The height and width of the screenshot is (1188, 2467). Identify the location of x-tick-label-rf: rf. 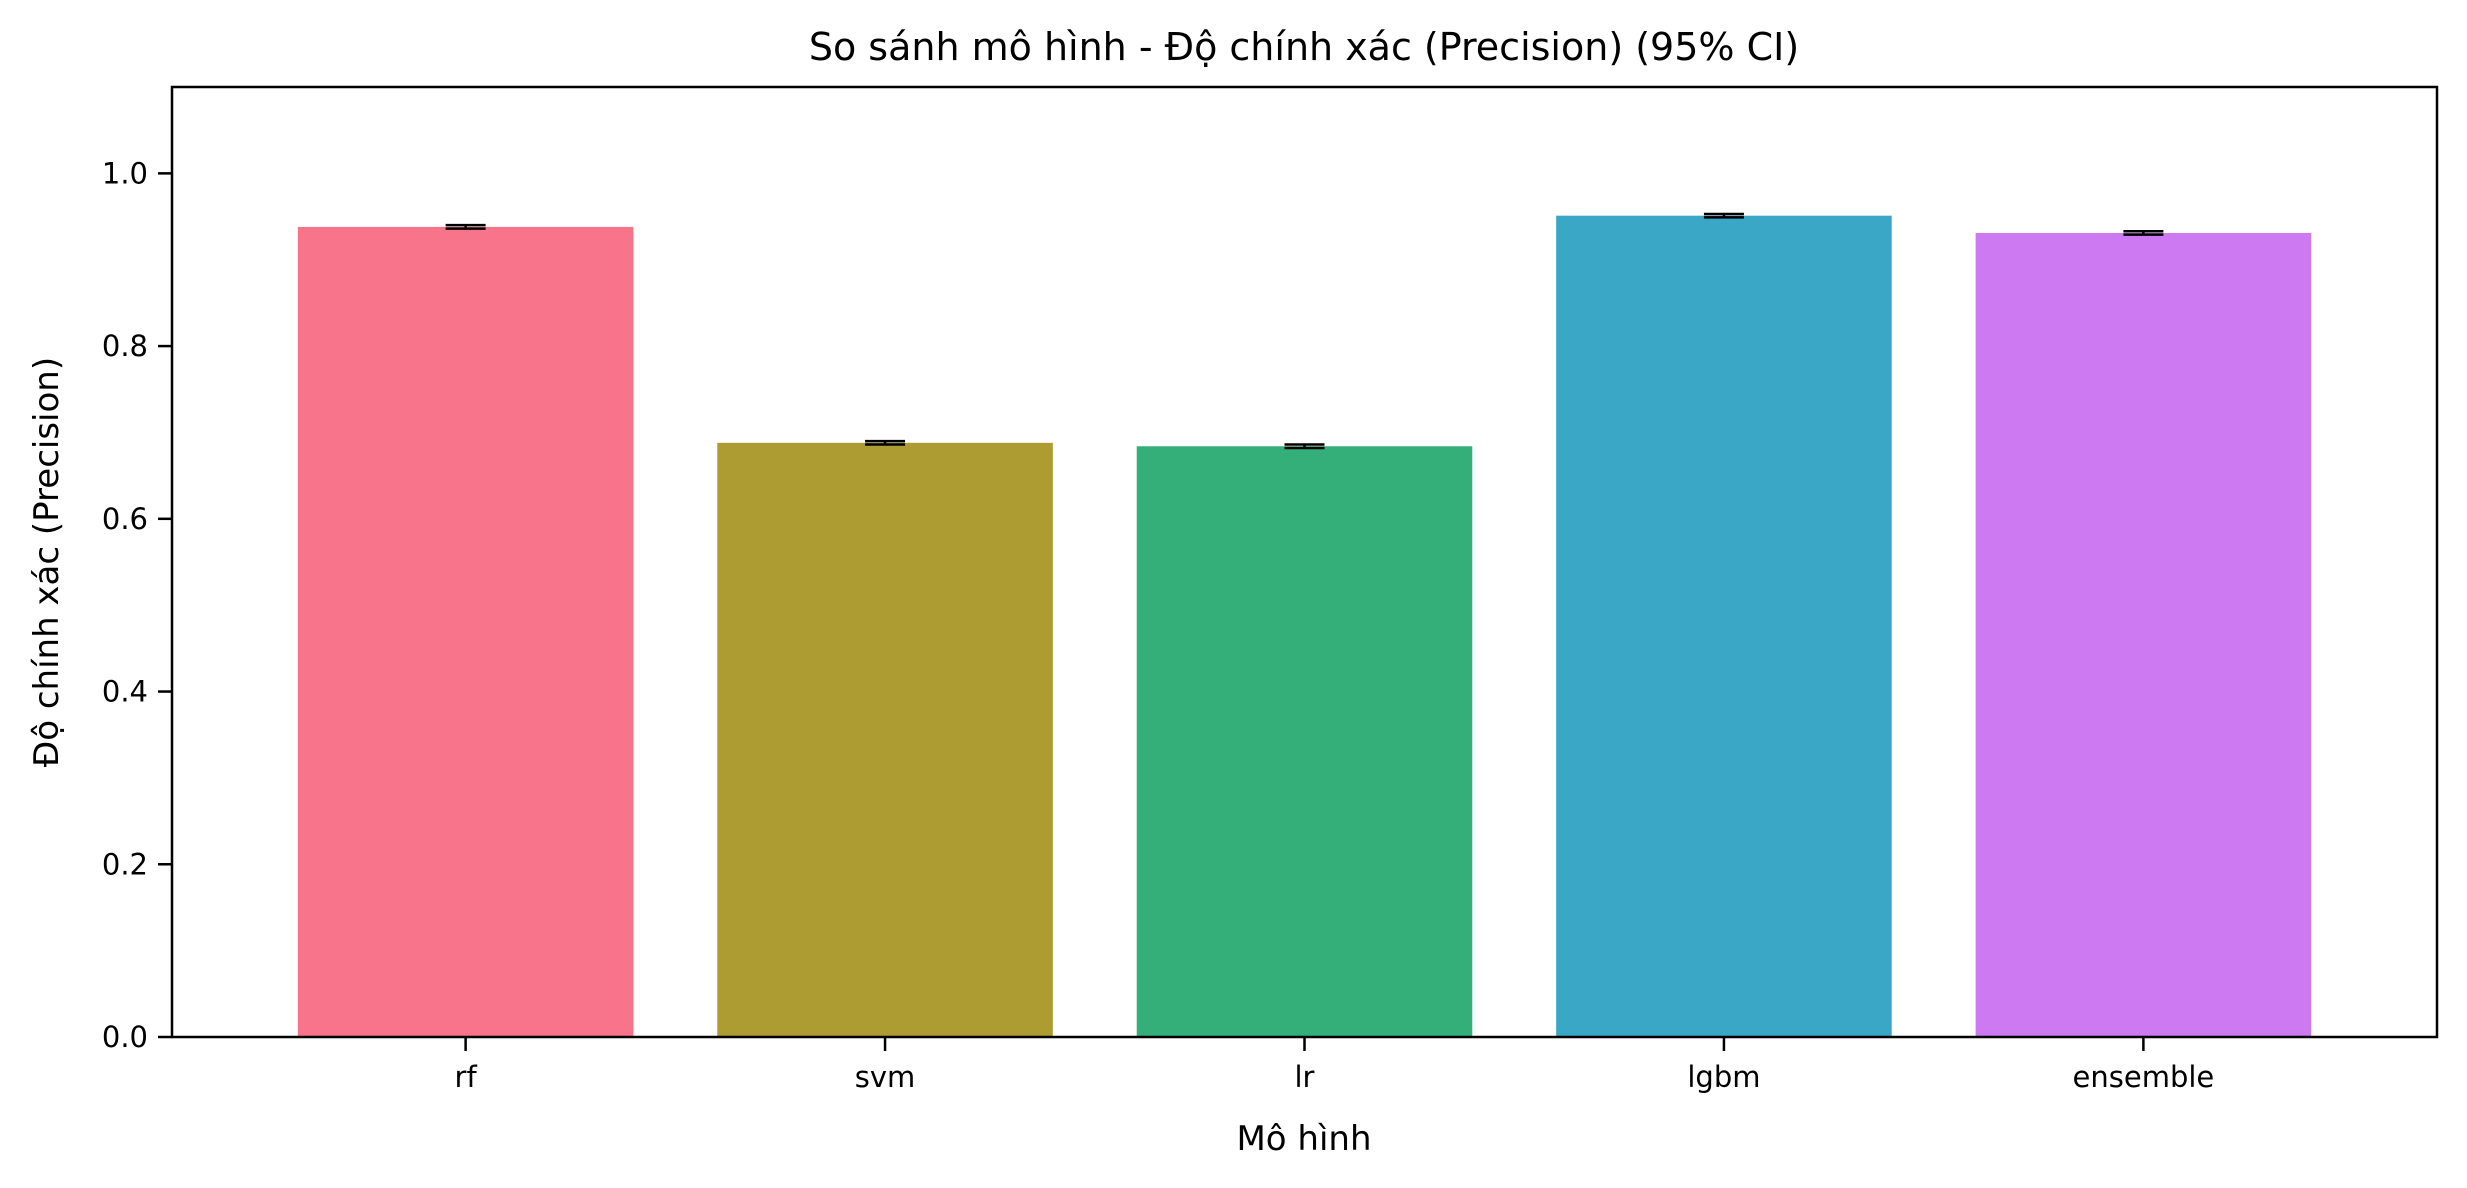
(466, 1077).